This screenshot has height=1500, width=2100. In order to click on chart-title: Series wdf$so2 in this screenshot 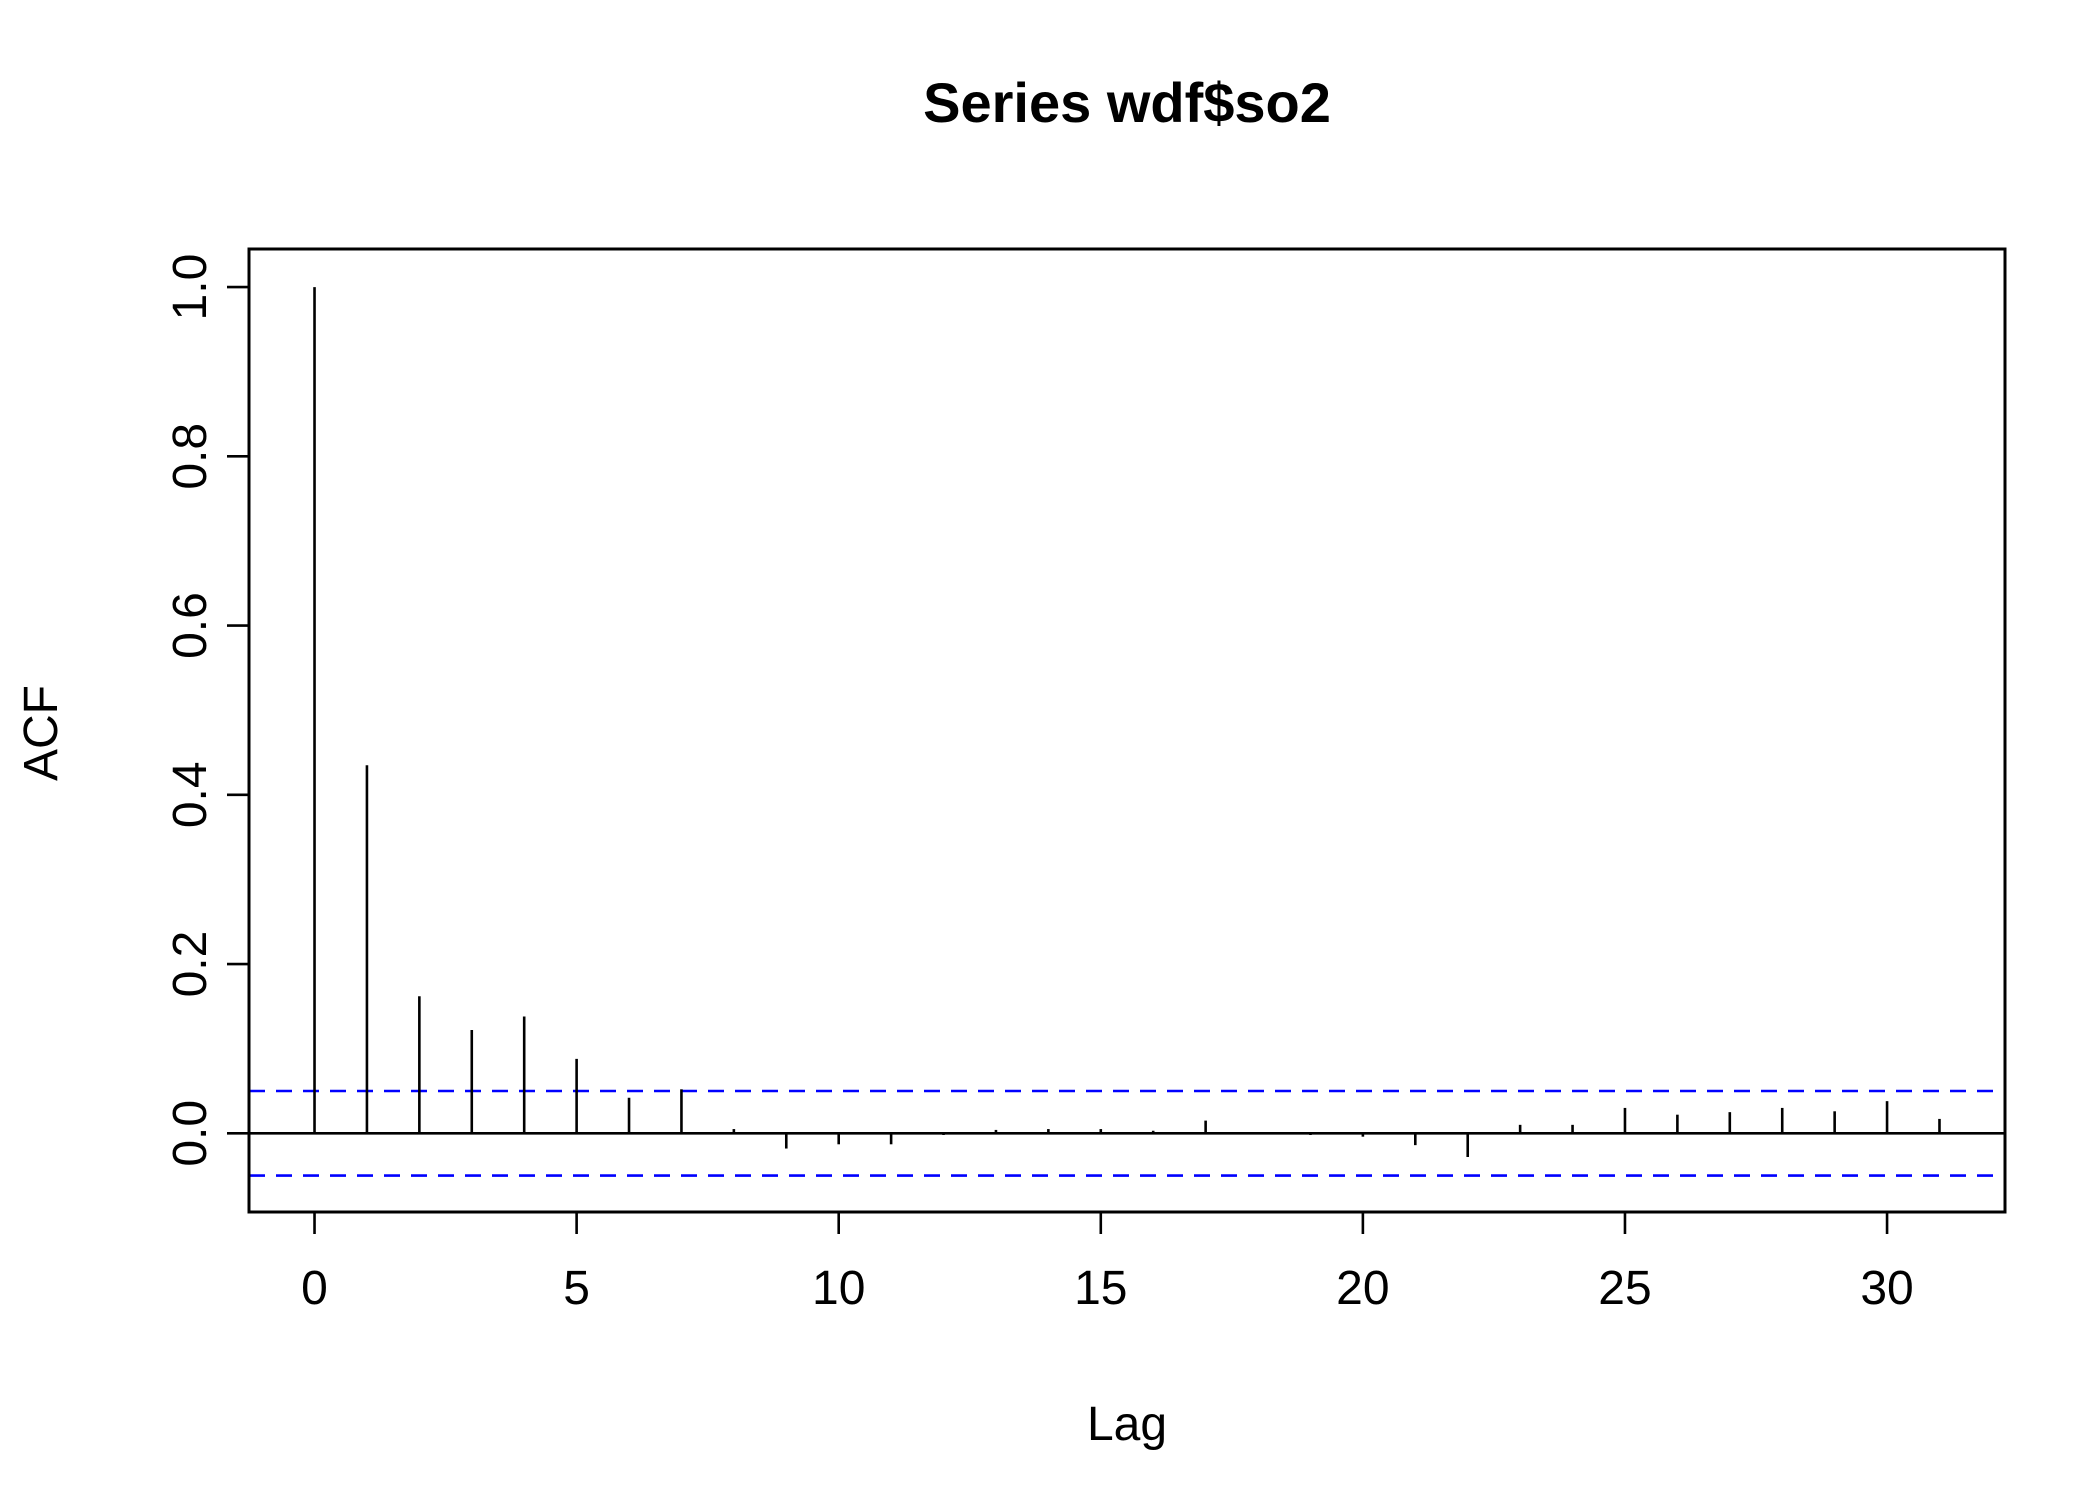, I will do `click(1127, 102)`.